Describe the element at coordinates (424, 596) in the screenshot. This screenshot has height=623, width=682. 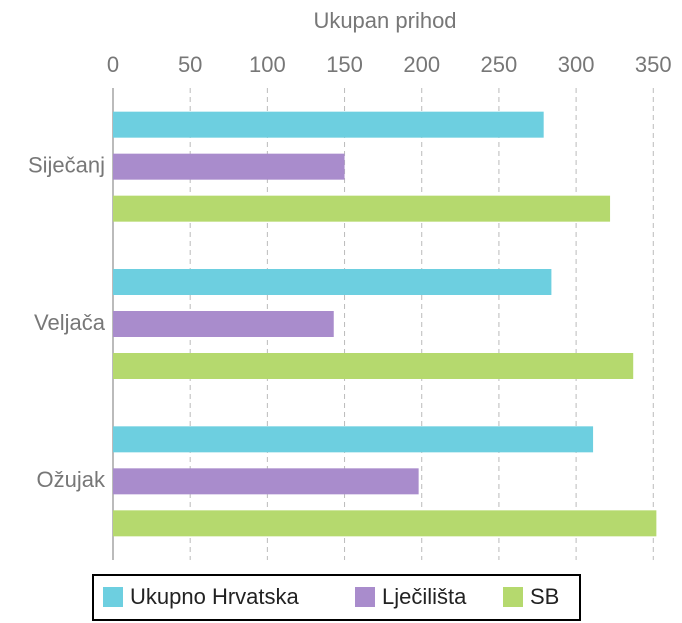
I see `legend-label: Lječilišta` at that location.